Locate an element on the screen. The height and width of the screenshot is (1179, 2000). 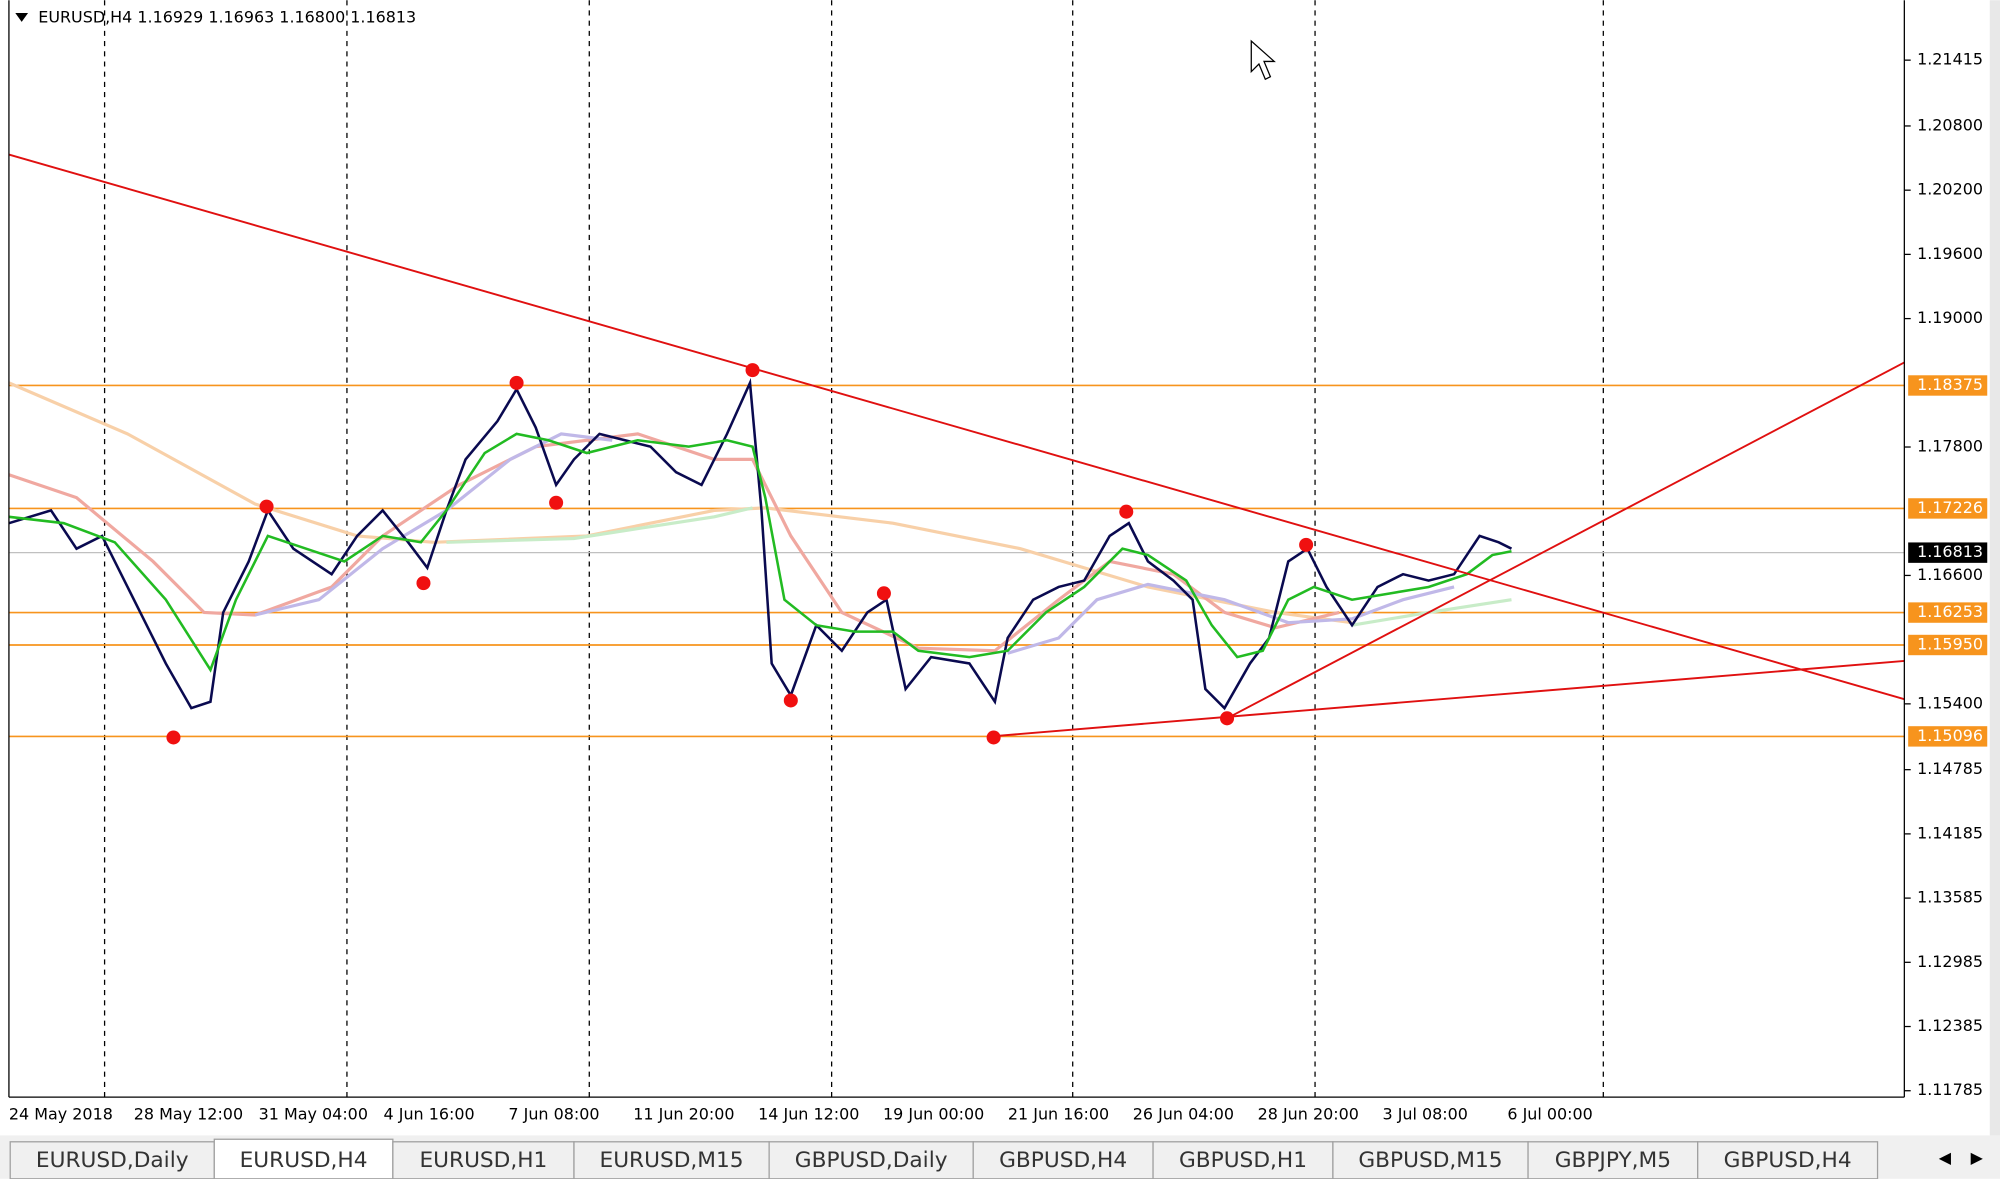
y-tick-label: 1.13585 is located at coordinates (1950, 897).